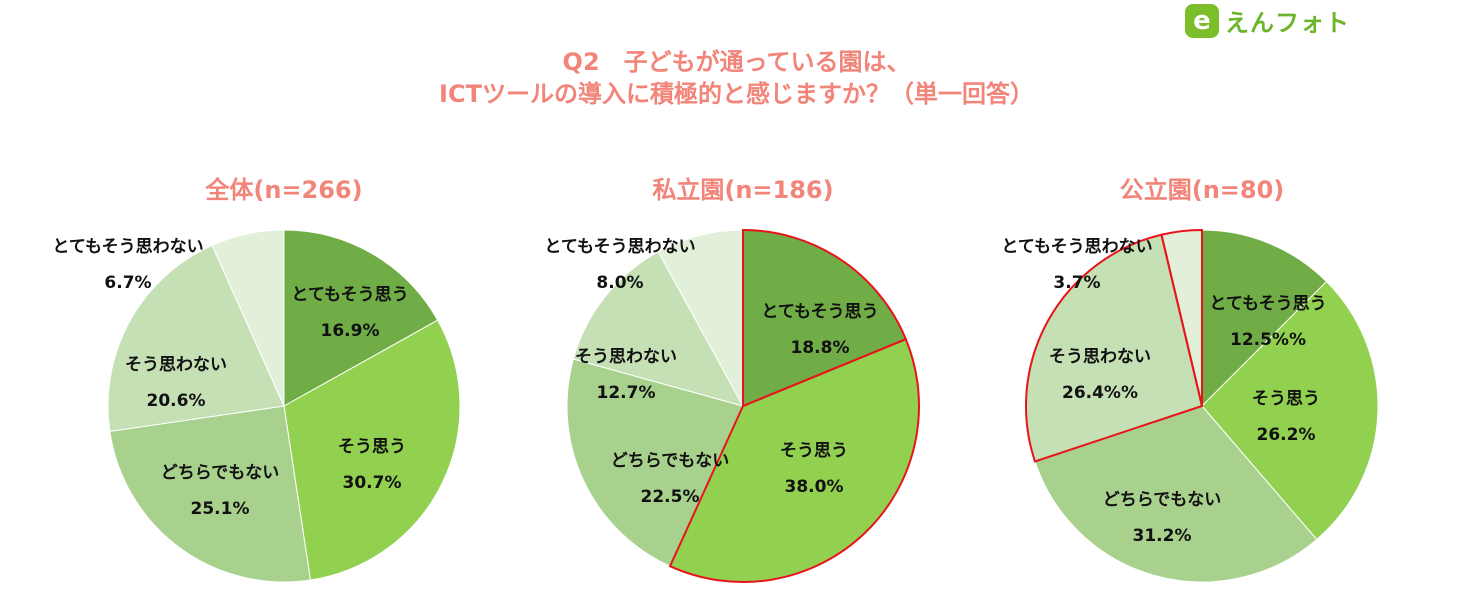 This screenshot has height=599, width=1473. Describe the element at coordinates (1100, 393) in the screenshot. I see `slice-value-label: 26.4%%` at that location.